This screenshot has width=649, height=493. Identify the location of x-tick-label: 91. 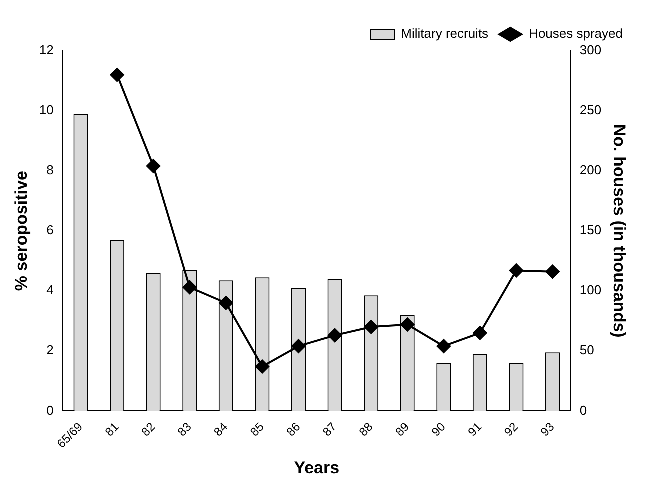
(475, 430).